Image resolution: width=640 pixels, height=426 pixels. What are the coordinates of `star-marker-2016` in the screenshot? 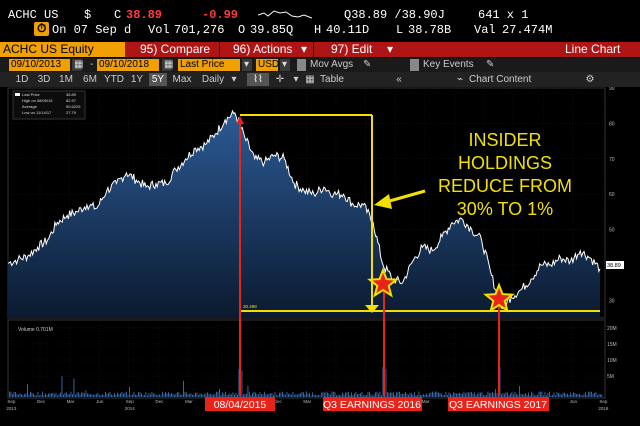 It's located at (383, 282).